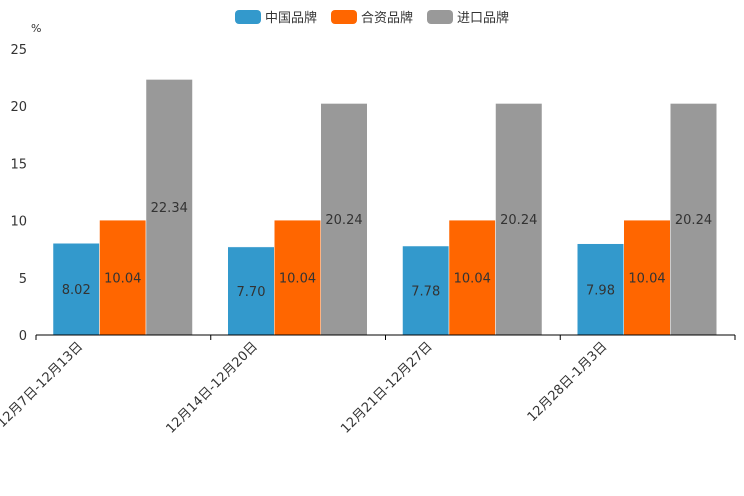  I want to click on bar-value-label: 8.02, so click(76, 290).